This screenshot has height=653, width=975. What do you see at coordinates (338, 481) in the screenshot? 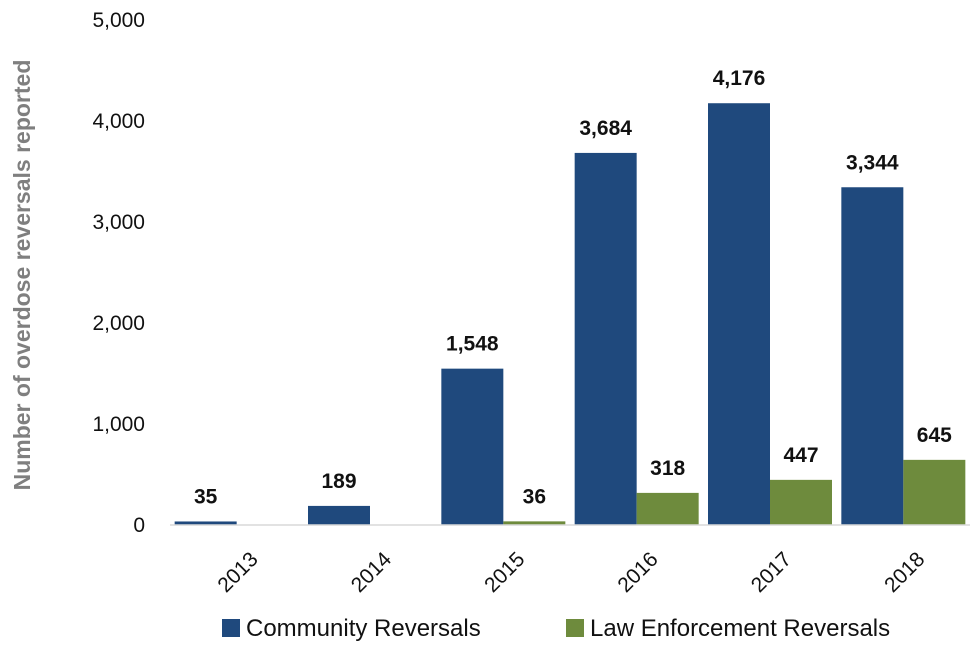
I see `data-label: 189` at bounding box center [338, 481].